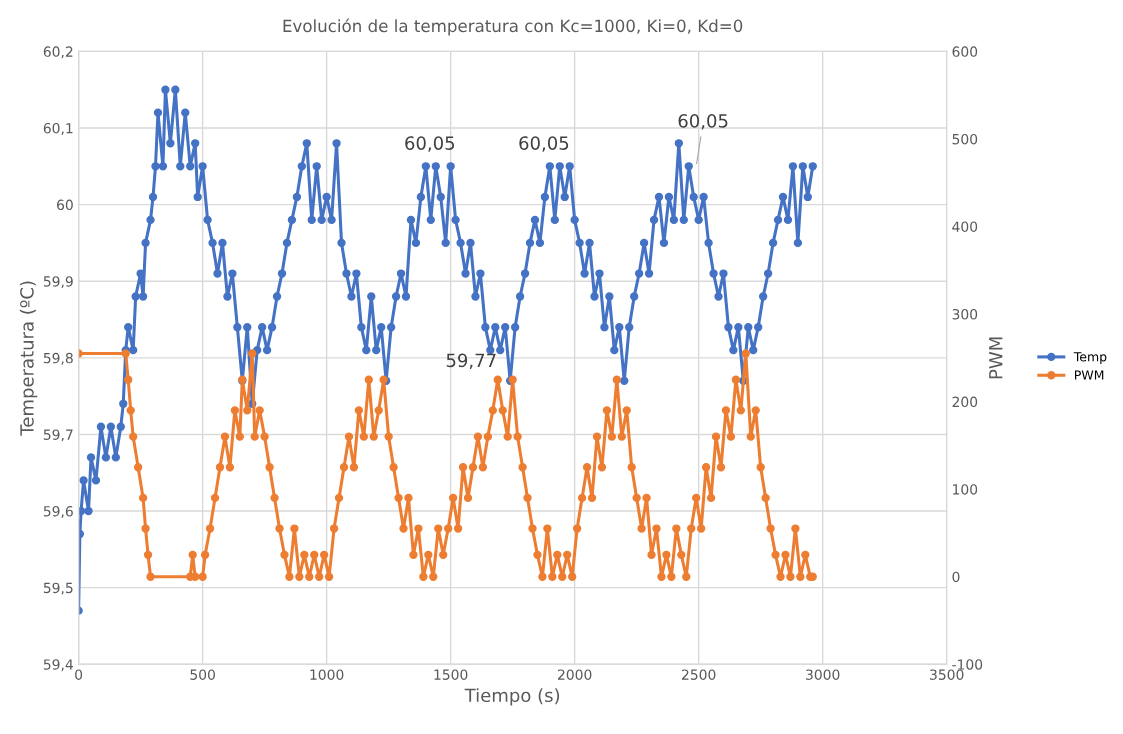 This screenshot has height=734, width=1123. What do you see at coordinates (965, 226) in the screenshot?
I see `y2-tick-label: 400` at bounding box center [965, 226].